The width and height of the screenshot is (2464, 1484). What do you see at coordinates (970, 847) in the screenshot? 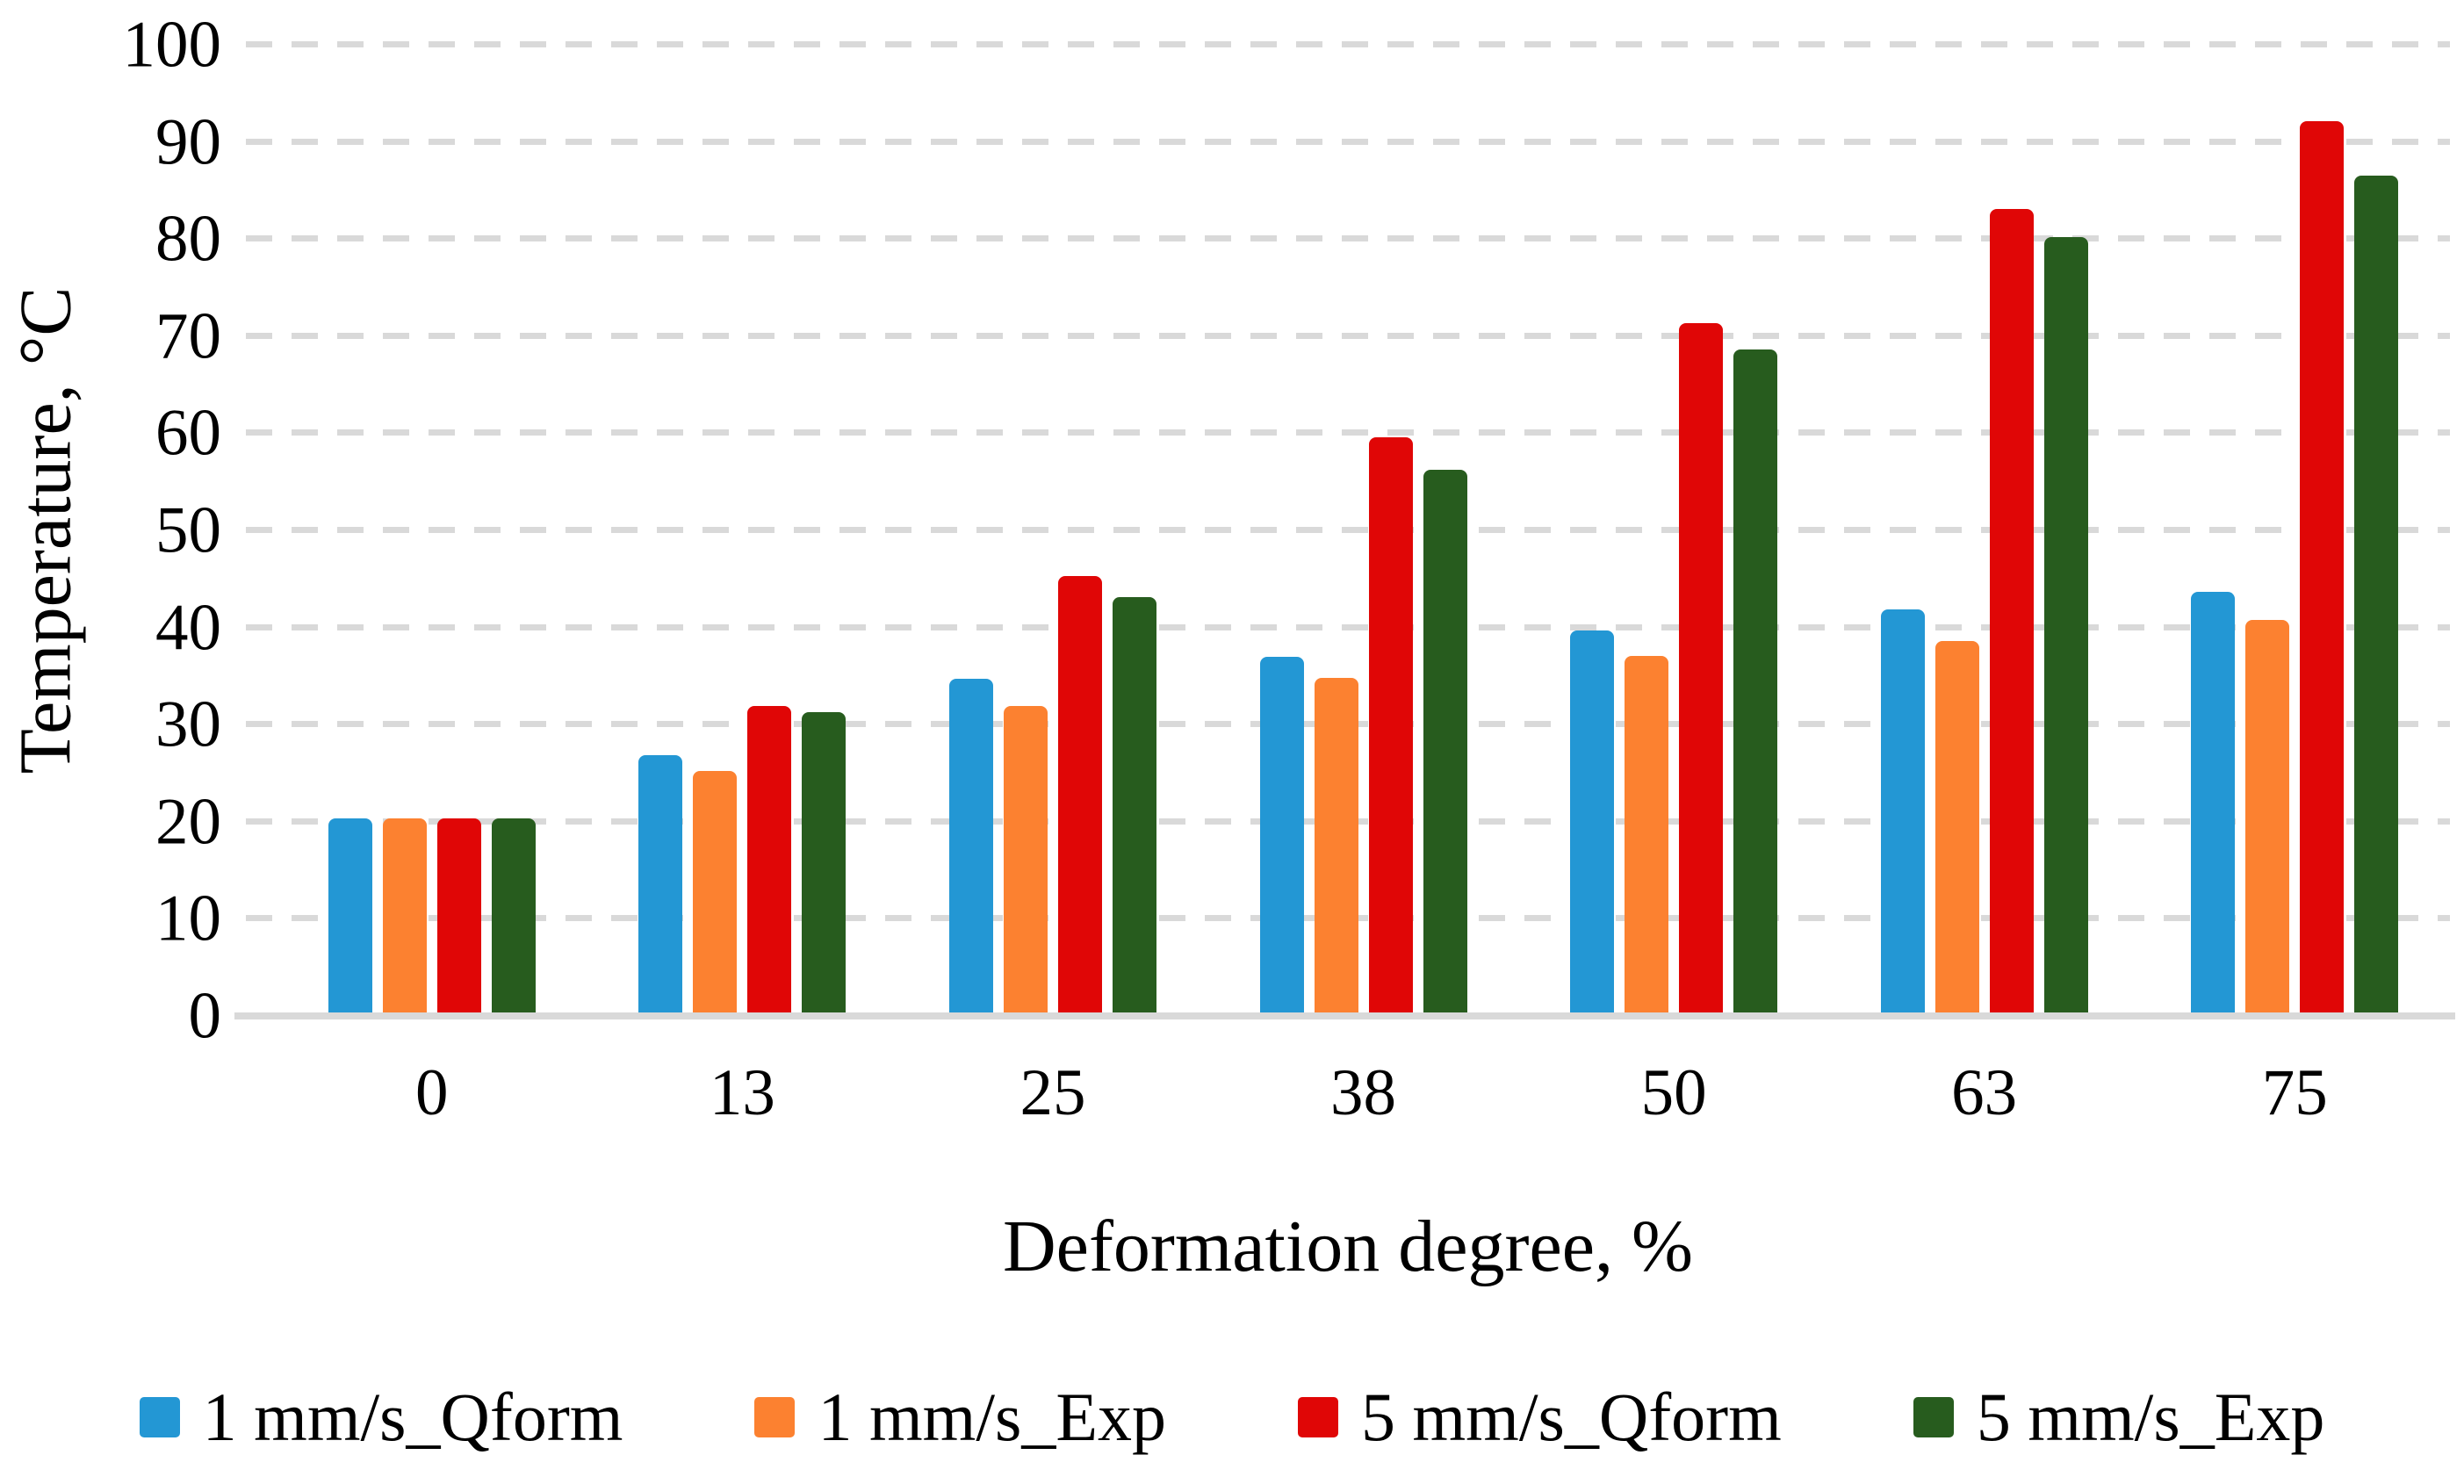
I see `bar-1-mm-s-qform-x25` at bounding box center [970, 847].